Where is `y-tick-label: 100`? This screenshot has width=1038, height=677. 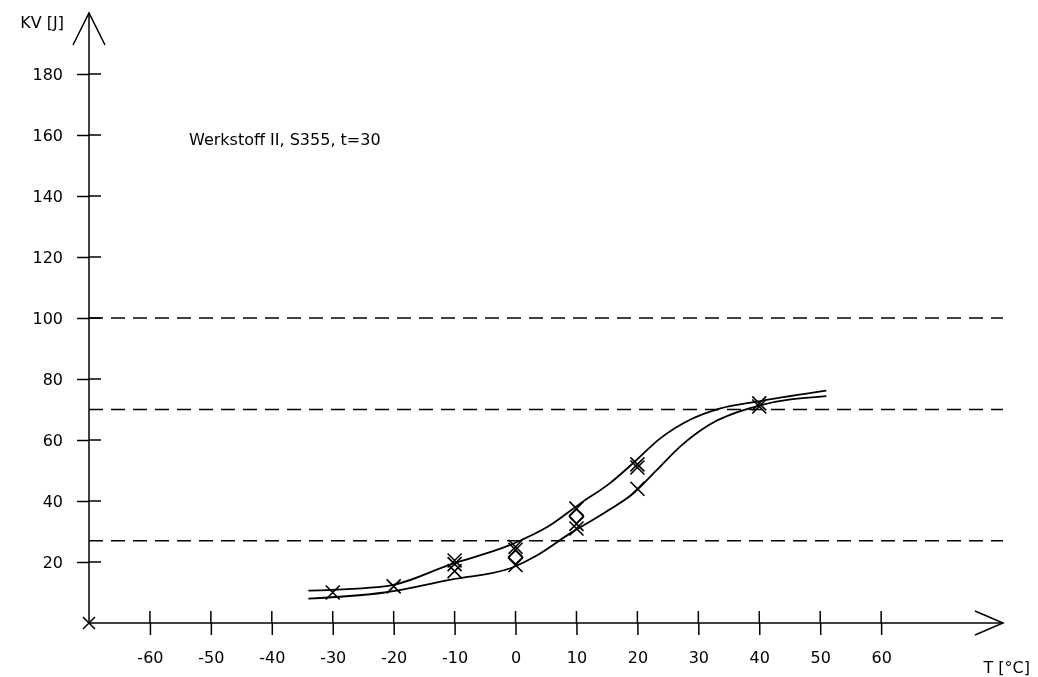
y-tick-label: 100 is located at coordinates (47, 318).